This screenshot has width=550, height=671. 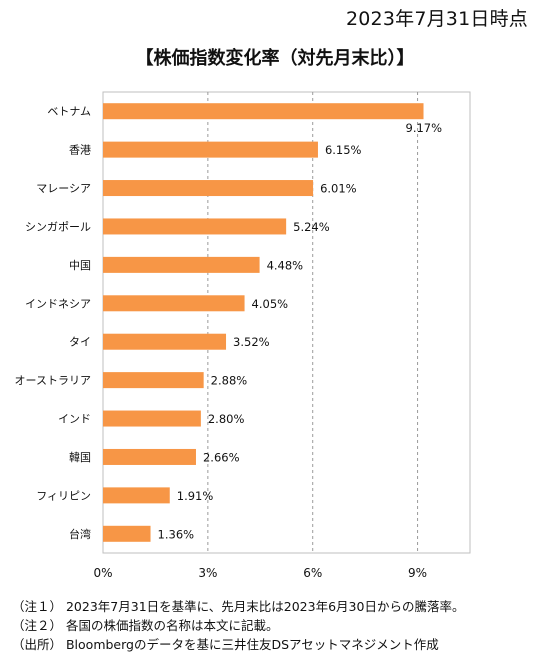 I want to click on value-label: 4.05%, so click(x=270, y=304).